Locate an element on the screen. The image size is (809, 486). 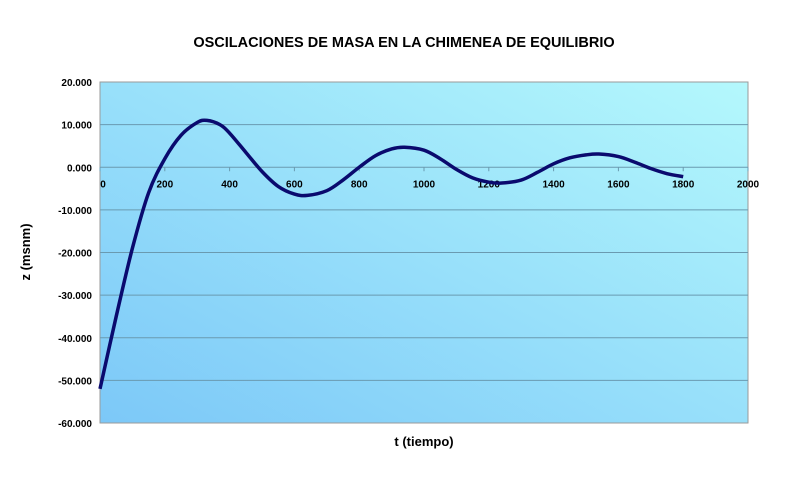
x-tick-label: 0 is located at coordinates (103, 184).